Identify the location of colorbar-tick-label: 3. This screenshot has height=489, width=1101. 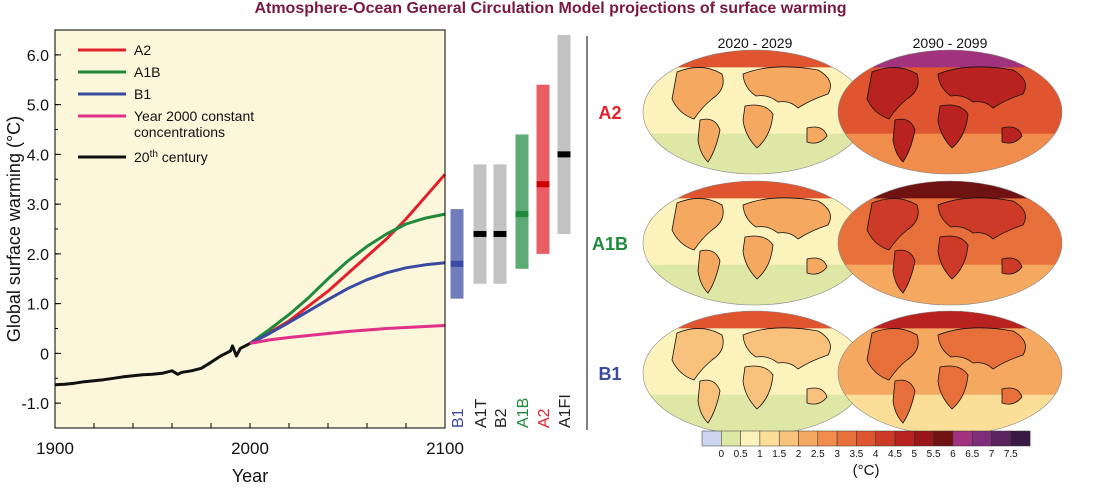
(837, 454).